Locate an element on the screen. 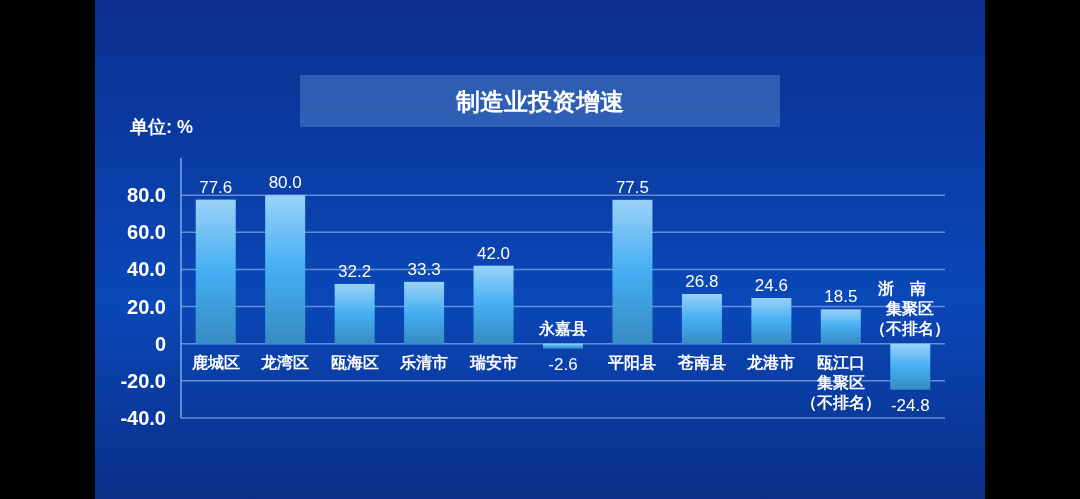  value-label: 77.5 is located at coordinates (632, 187).